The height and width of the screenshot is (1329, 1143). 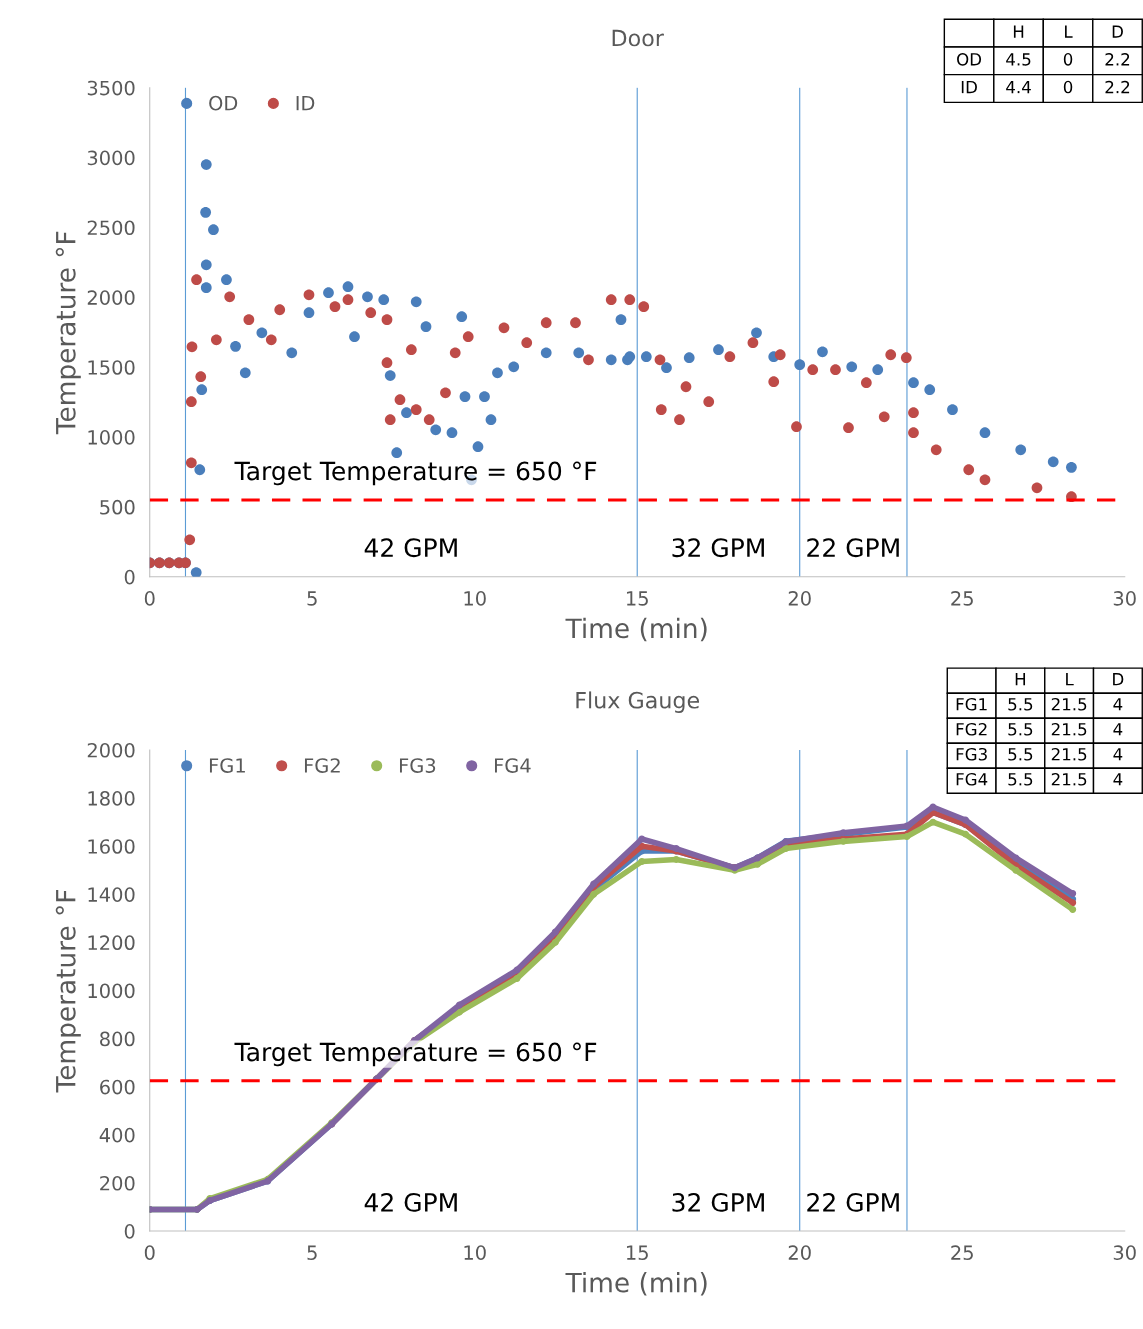 I want to click on y-tick-label: 800, so click(x=117, y=1039).